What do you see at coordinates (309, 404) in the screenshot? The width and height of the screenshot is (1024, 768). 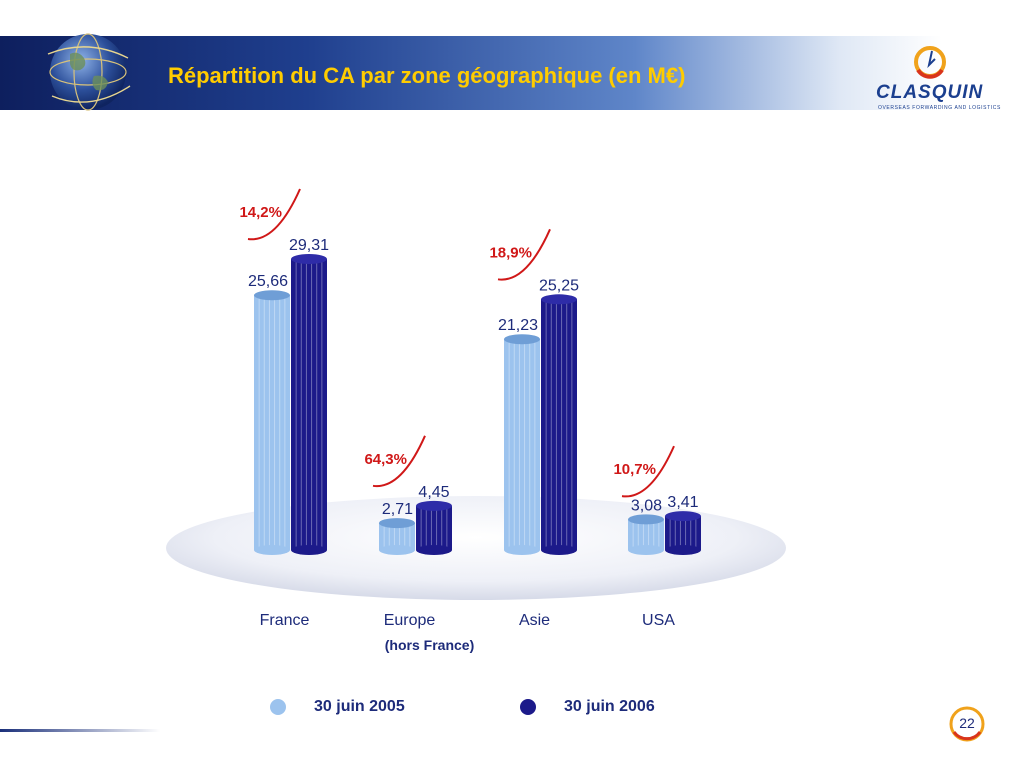 I see `bar-france-2006` at bounding box center [309, 404].